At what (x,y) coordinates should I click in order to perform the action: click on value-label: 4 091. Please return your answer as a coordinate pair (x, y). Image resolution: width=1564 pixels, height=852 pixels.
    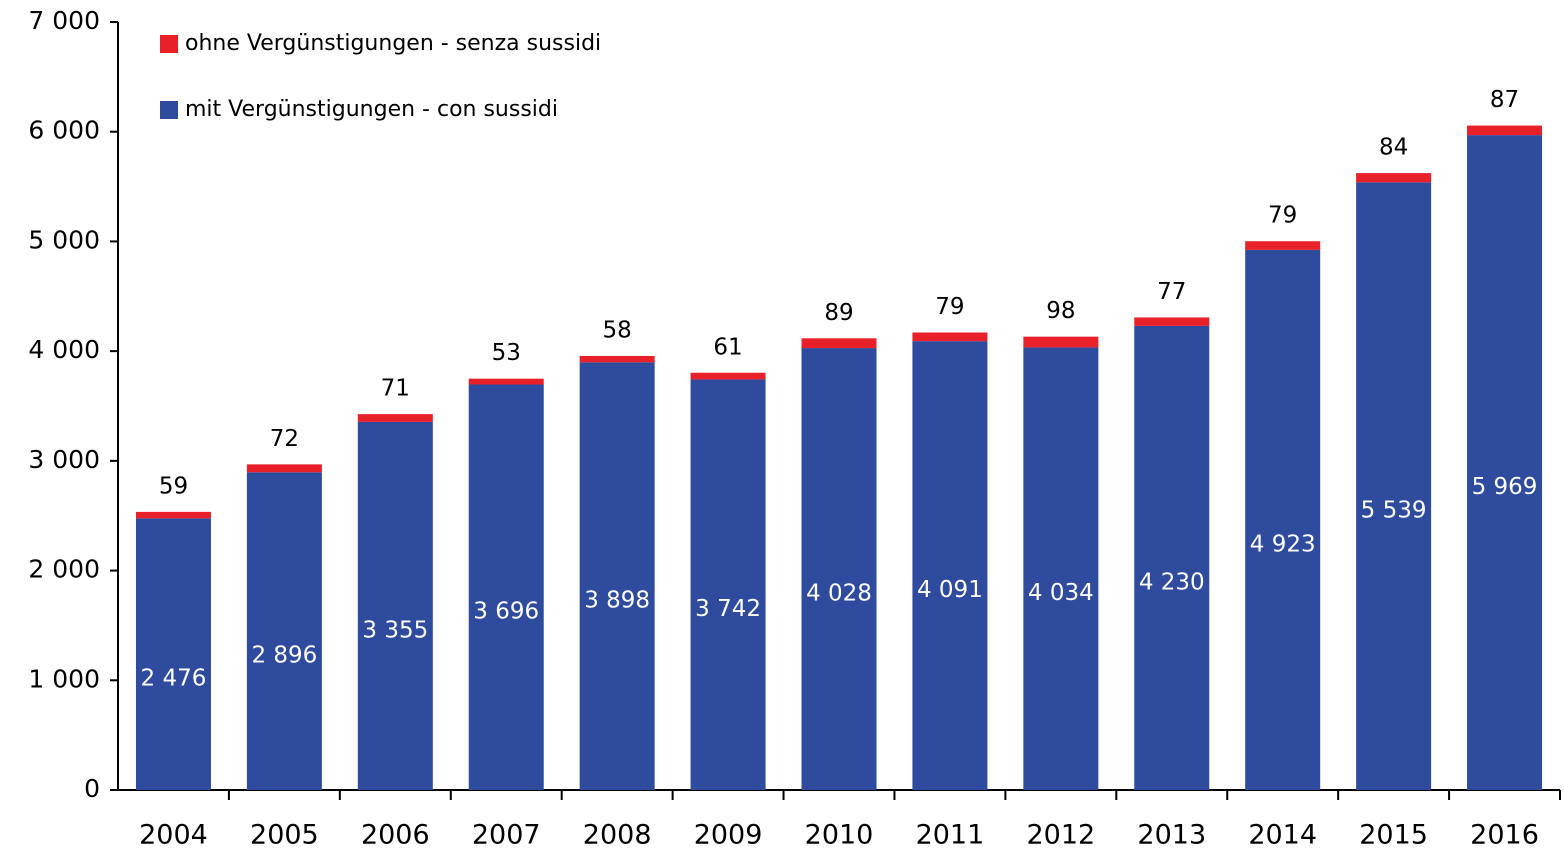
    Looking at the image, I should click on (950, 590).